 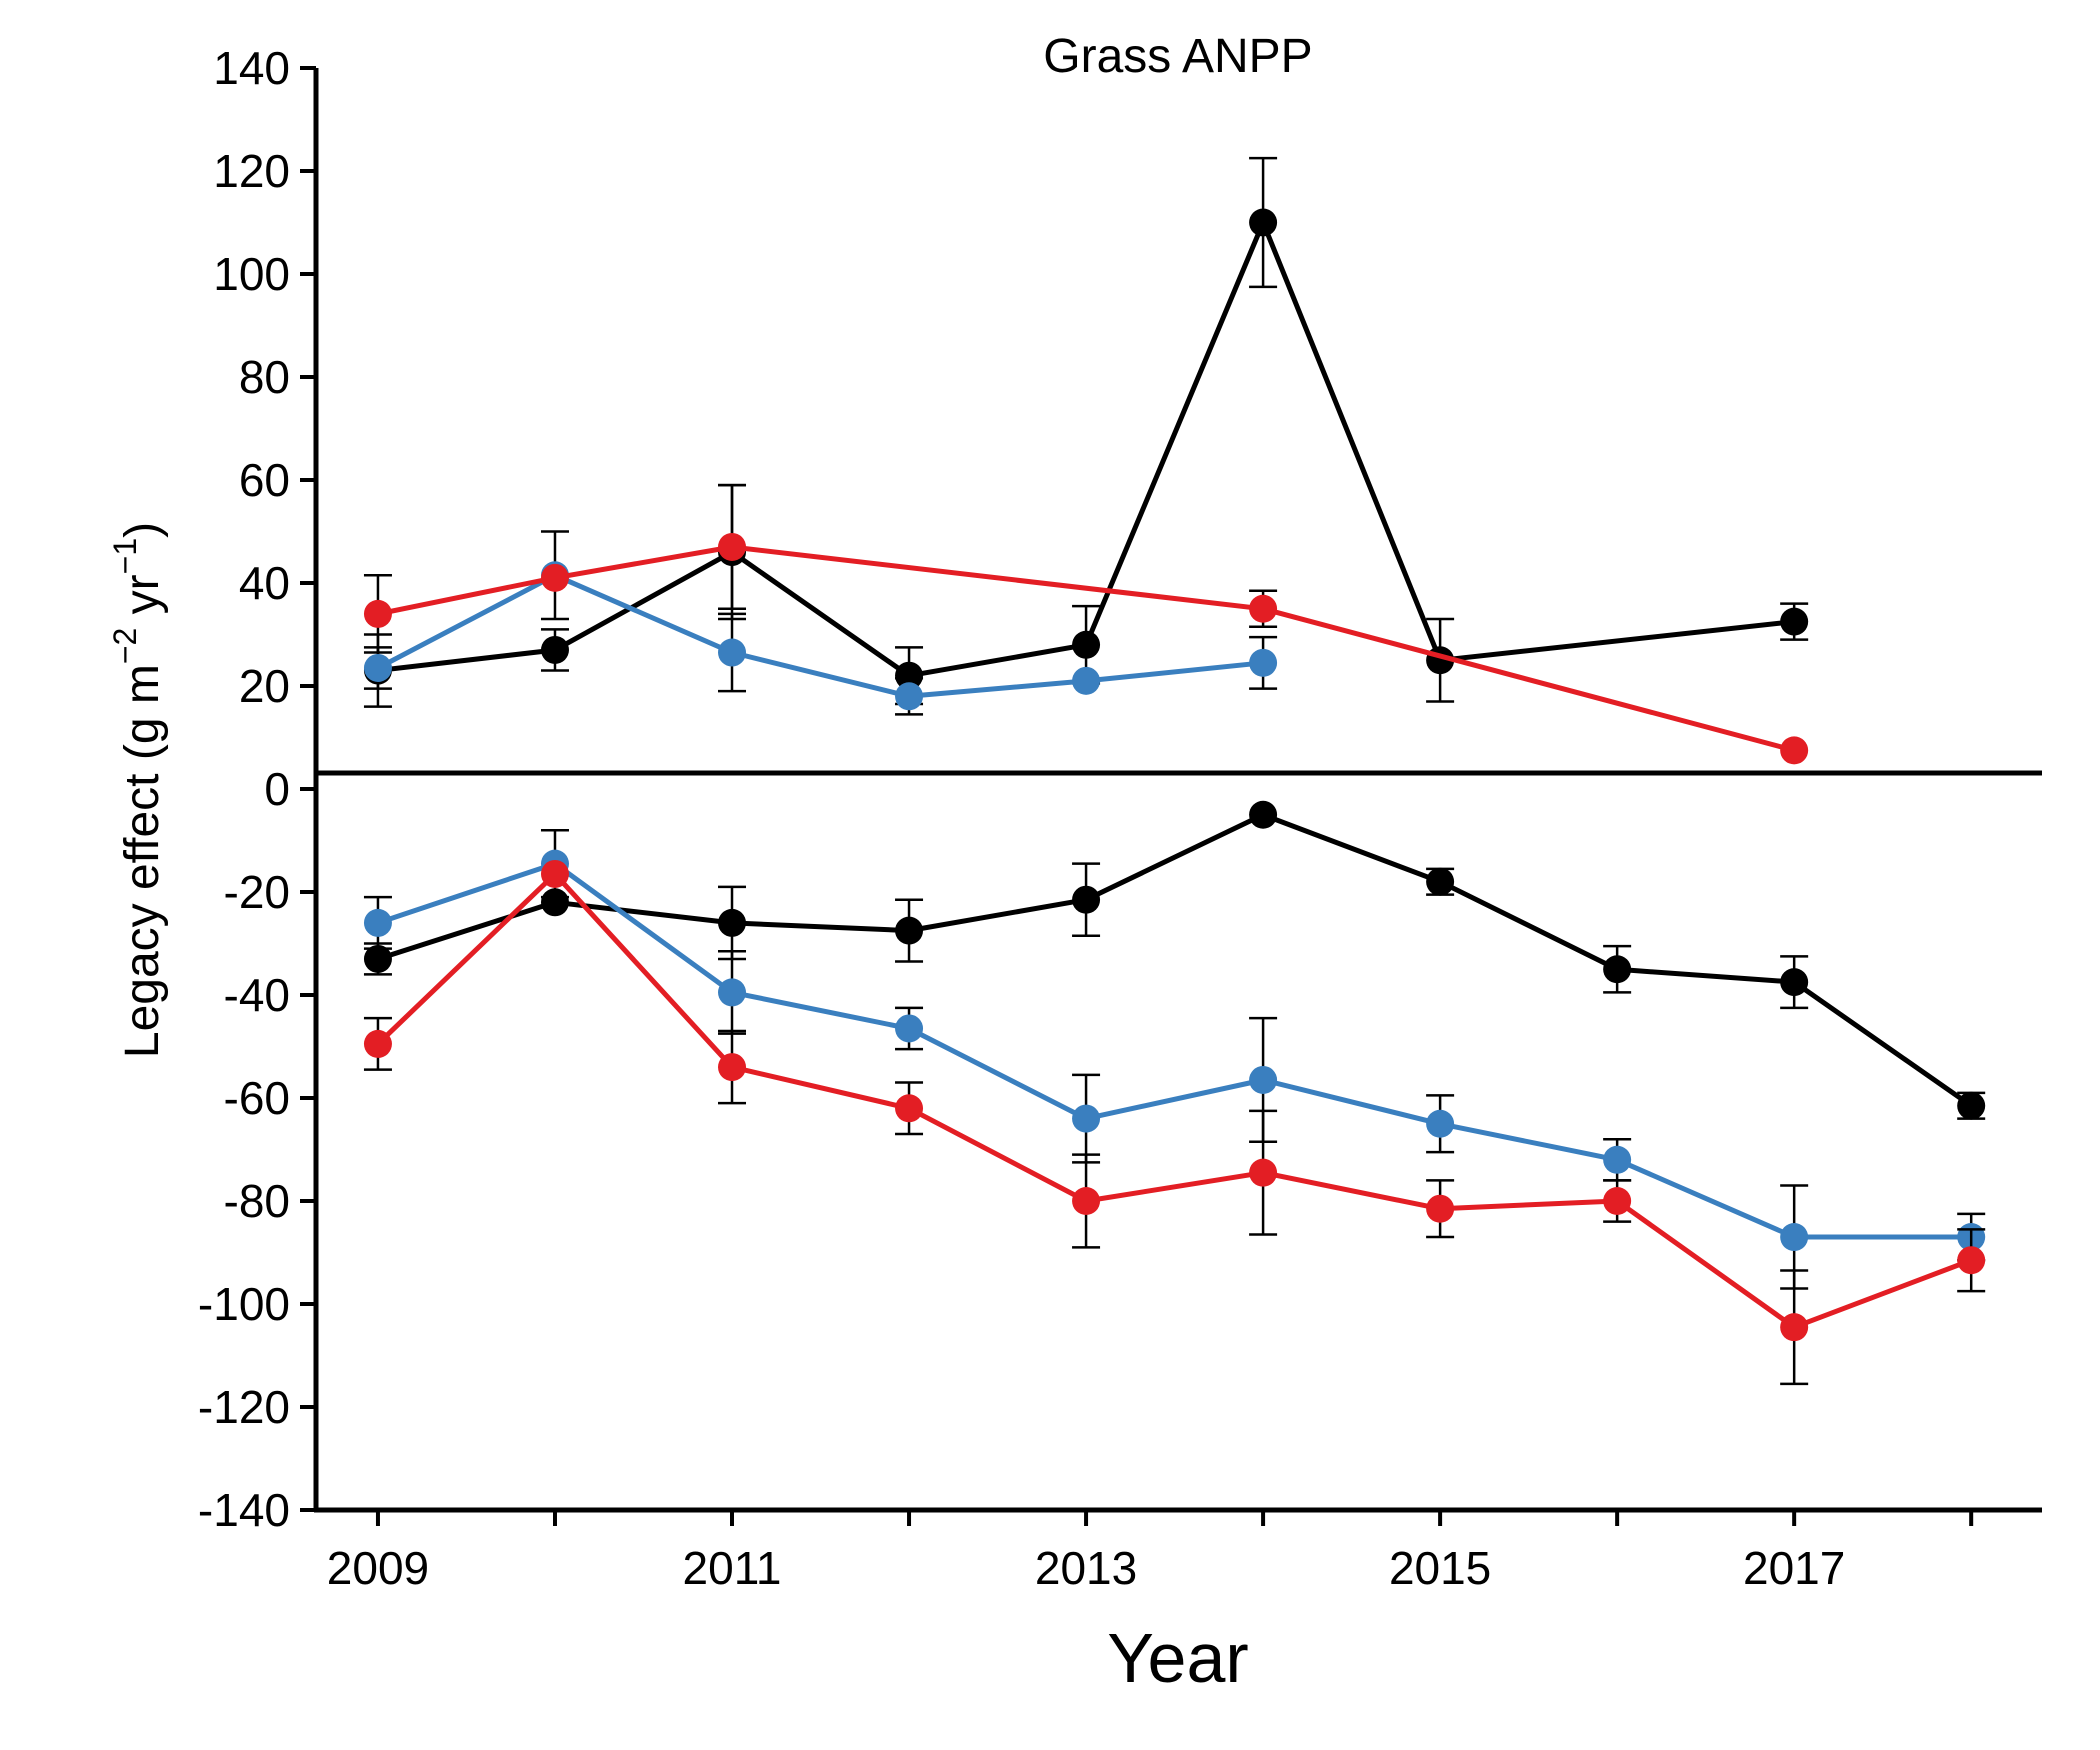 I want to click on x-tick-label: 2009, so click(x=378, y=1568).